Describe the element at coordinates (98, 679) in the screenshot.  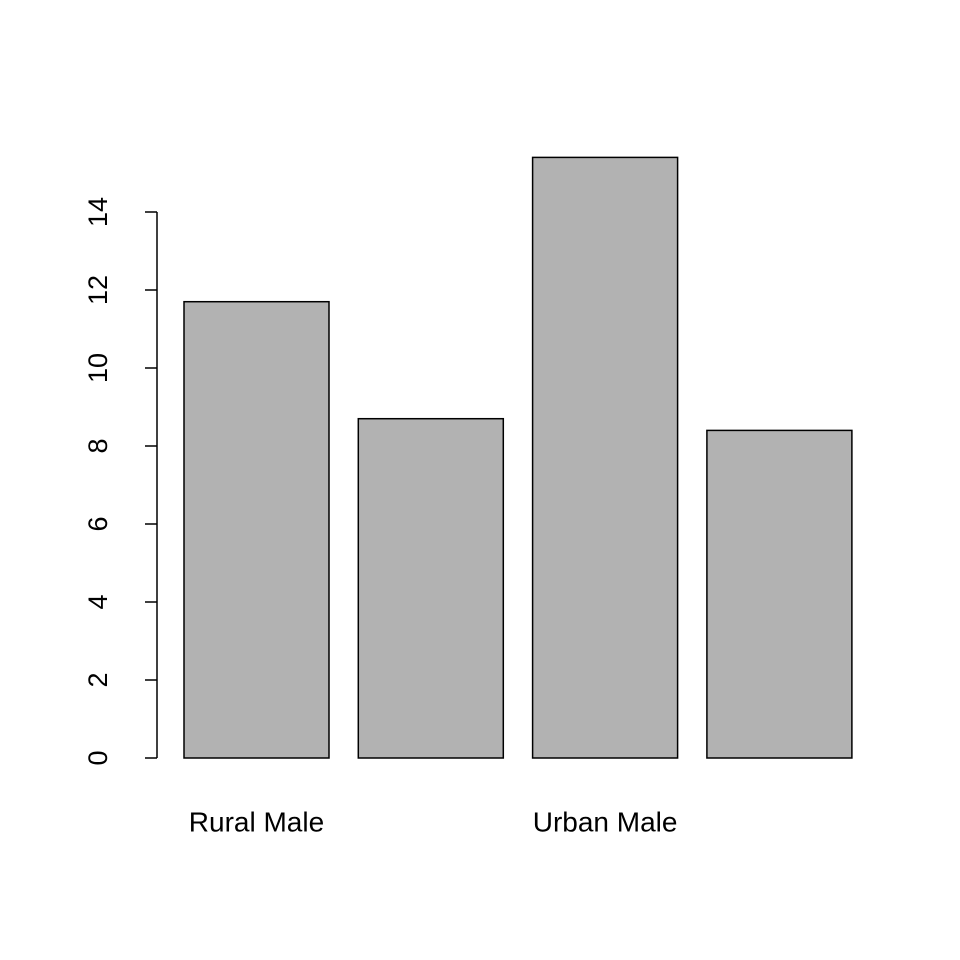
I see `y-tick-label: 2` at that location.